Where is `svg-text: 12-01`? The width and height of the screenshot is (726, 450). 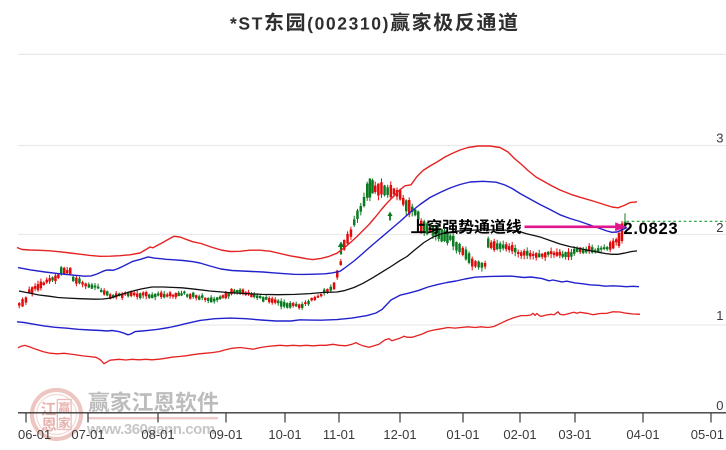
svg-text: 12-01 is located at coordinates (399, 434).